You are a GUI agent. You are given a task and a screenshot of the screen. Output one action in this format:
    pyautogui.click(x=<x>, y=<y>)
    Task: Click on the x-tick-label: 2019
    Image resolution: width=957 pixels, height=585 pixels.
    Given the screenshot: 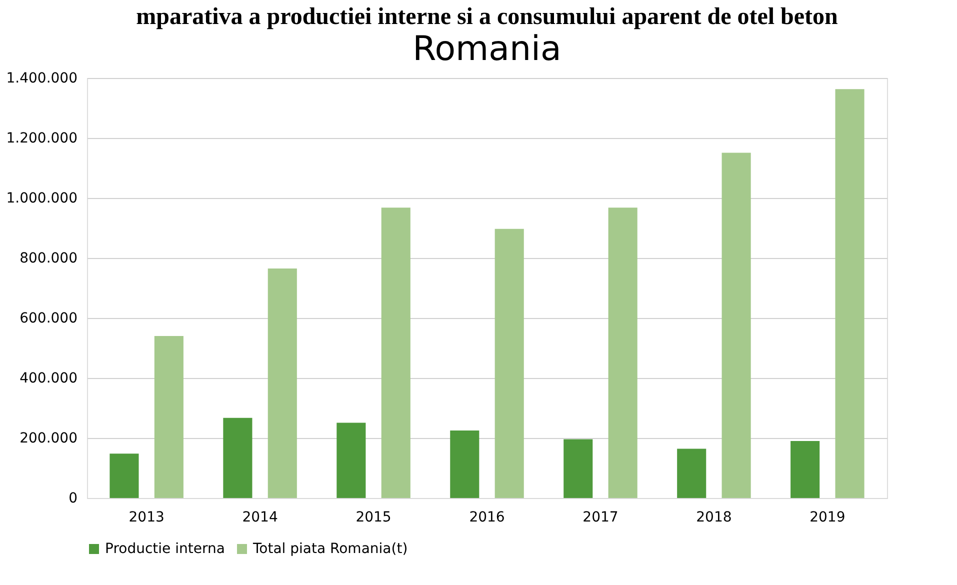 What is the action you would take?
    pyautogui.click(x=828, y=518)
    